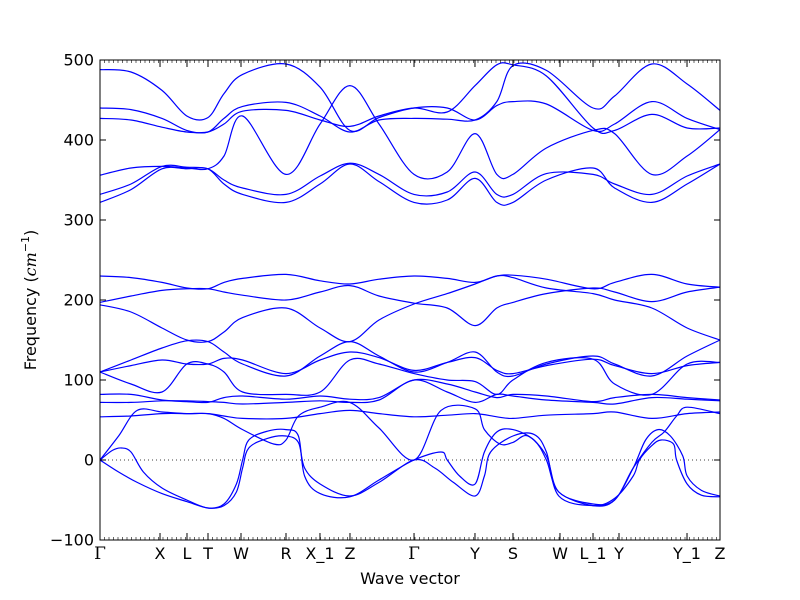 The height and width of the screenshot is (600, 800). I want to click on kpoint-label: T, so click(207, 553).